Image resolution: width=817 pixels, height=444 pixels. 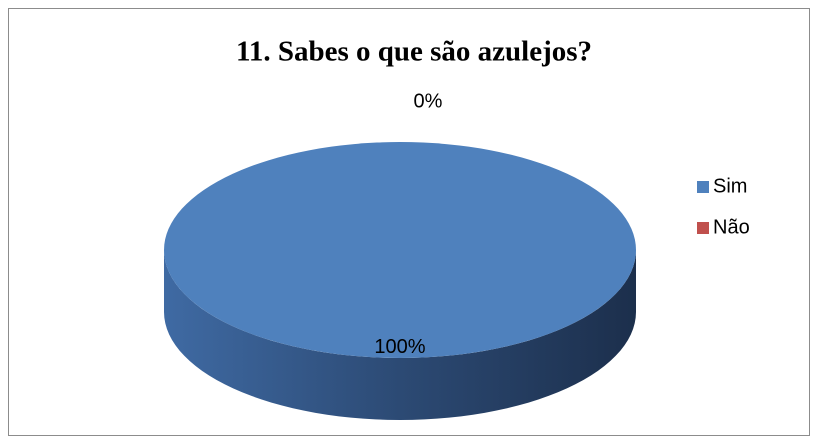 I want to click on data-label: 100%, so click(x=399, y=347).